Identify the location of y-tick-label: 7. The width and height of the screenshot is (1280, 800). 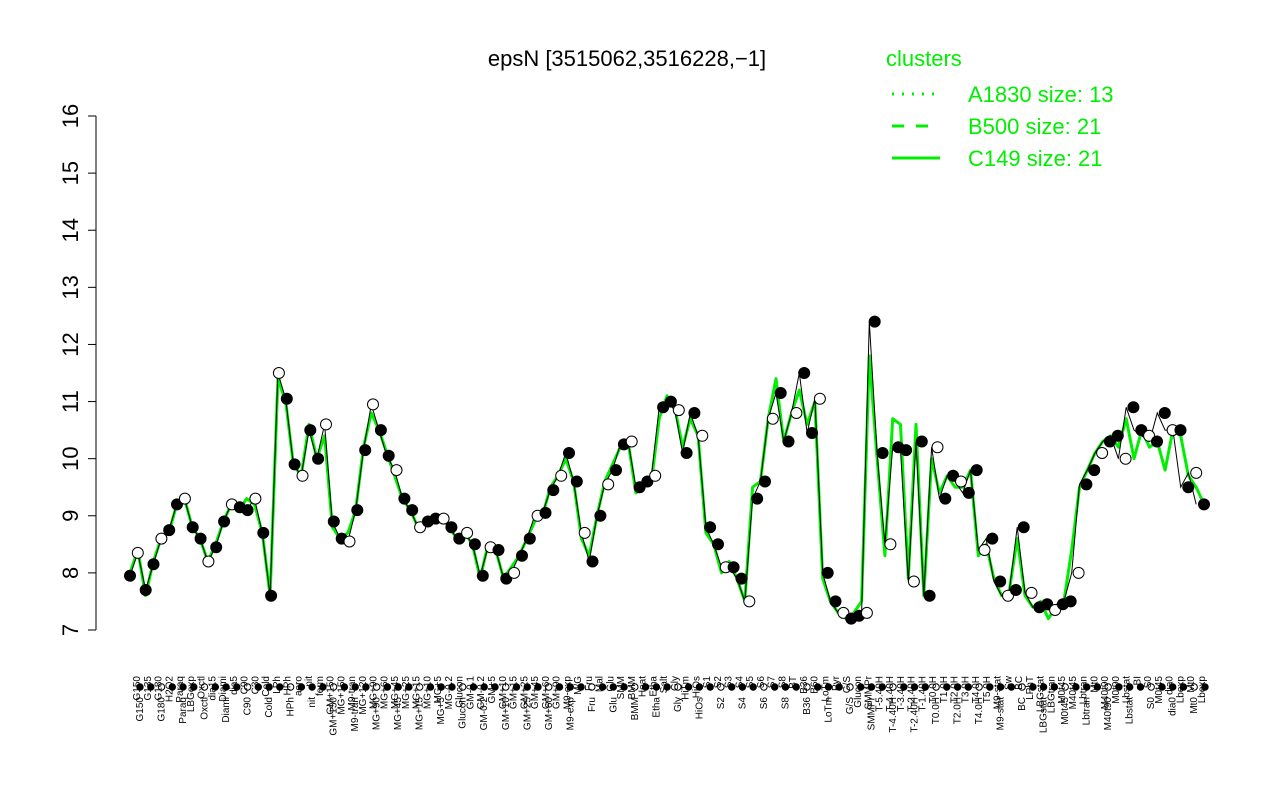
(70, 630).